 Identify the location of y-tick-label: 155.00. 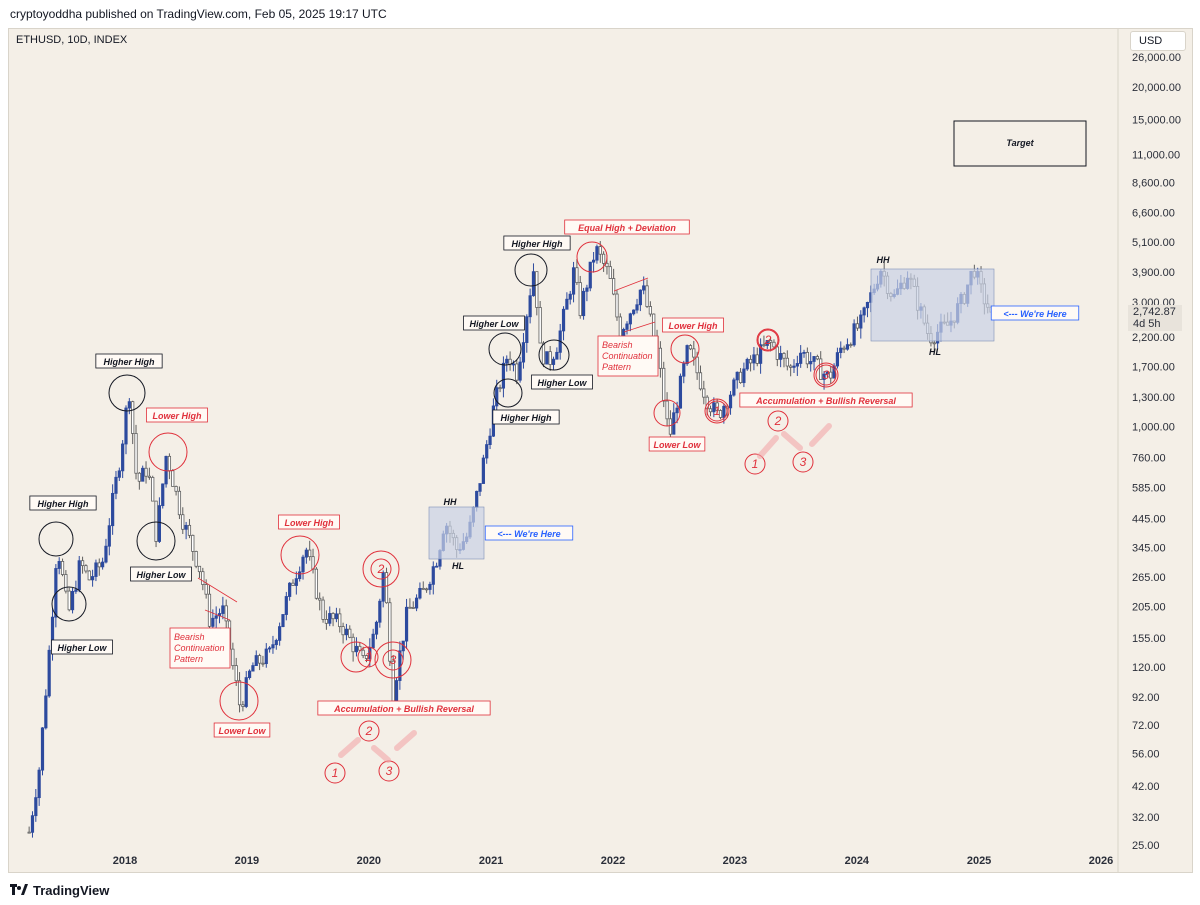
(1149, 639).